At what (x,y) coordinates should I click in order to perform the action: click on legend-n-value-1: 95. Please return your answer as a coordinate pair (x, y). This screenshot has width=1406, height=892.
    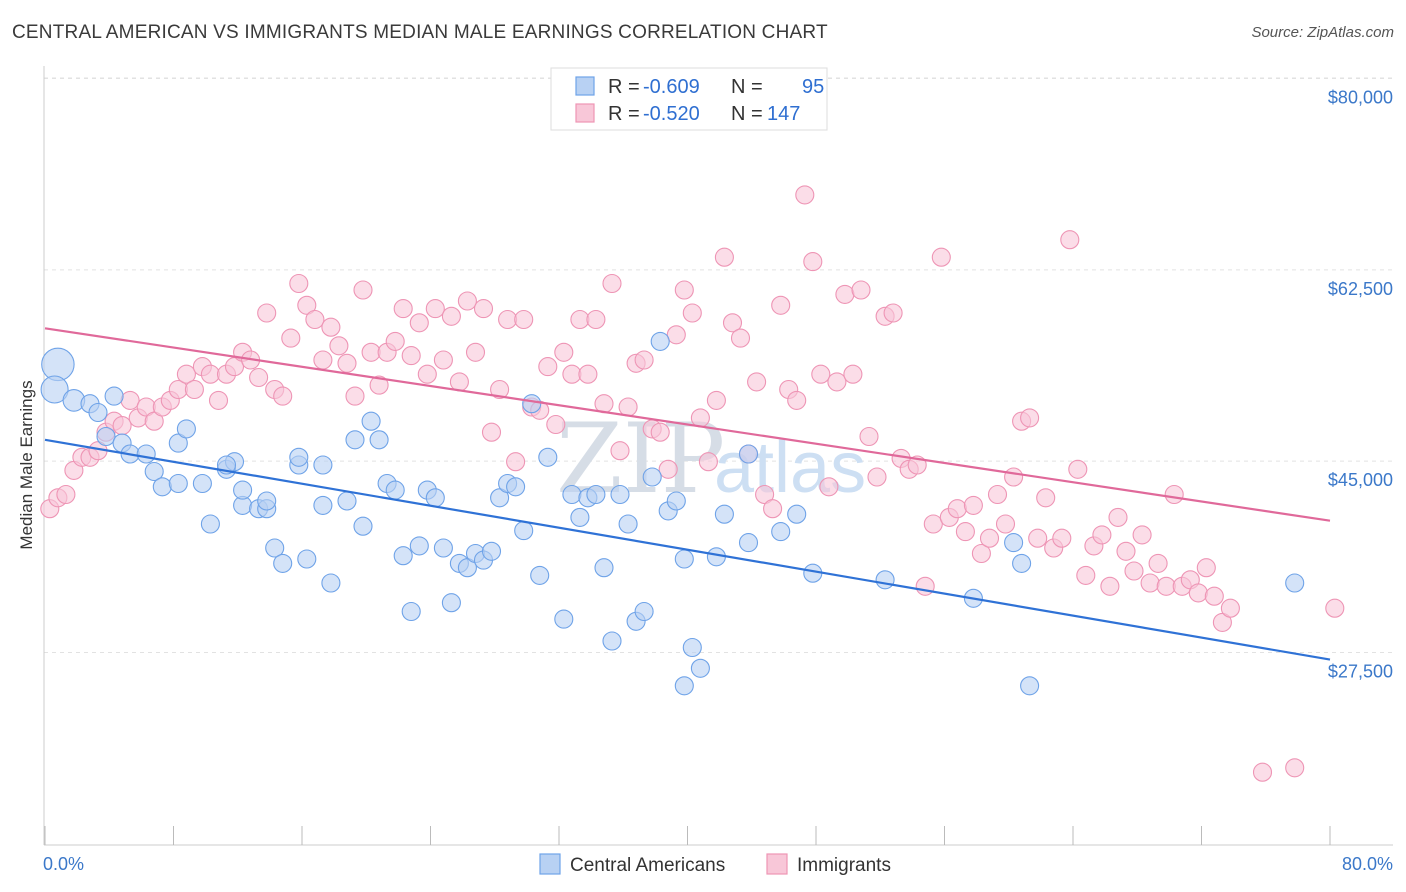
    Looking at the image, I should click on (813, 87).